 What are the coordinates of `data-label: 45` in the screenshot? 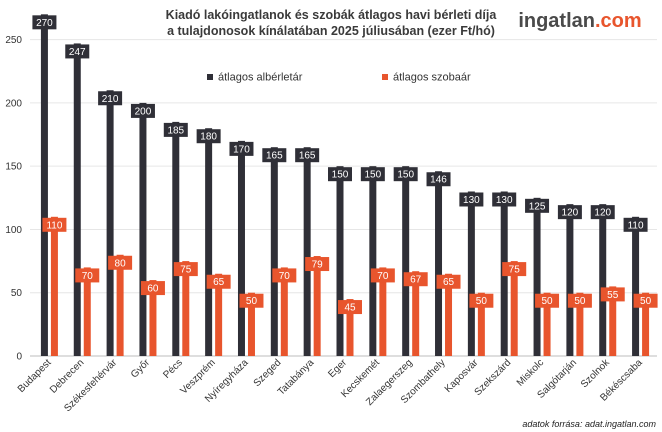 It's located at (350, 308).